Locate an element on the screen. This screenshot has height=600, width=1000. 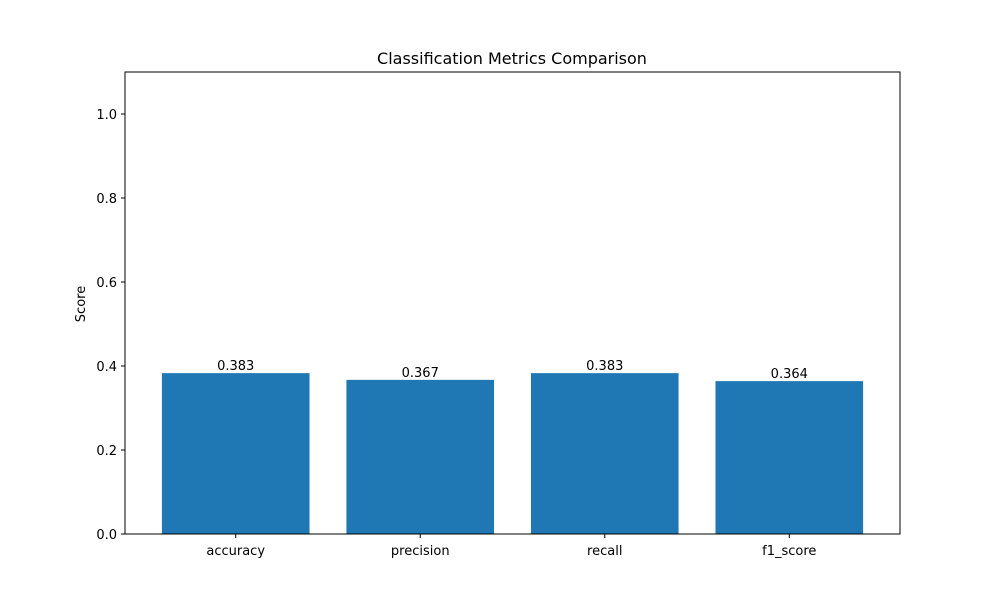
y-axis-label: Score is located at coordinates (81, 304).